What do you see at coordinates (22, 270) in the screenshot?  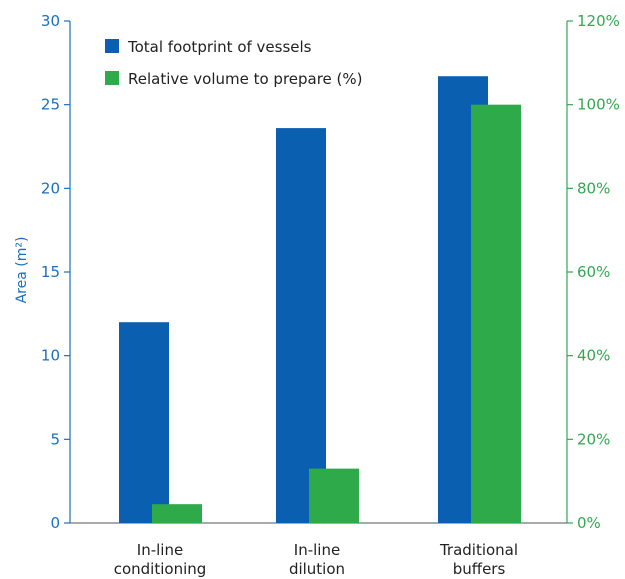 I see `y-axis-title: Area (m²)` at bounding box center [22, 270].